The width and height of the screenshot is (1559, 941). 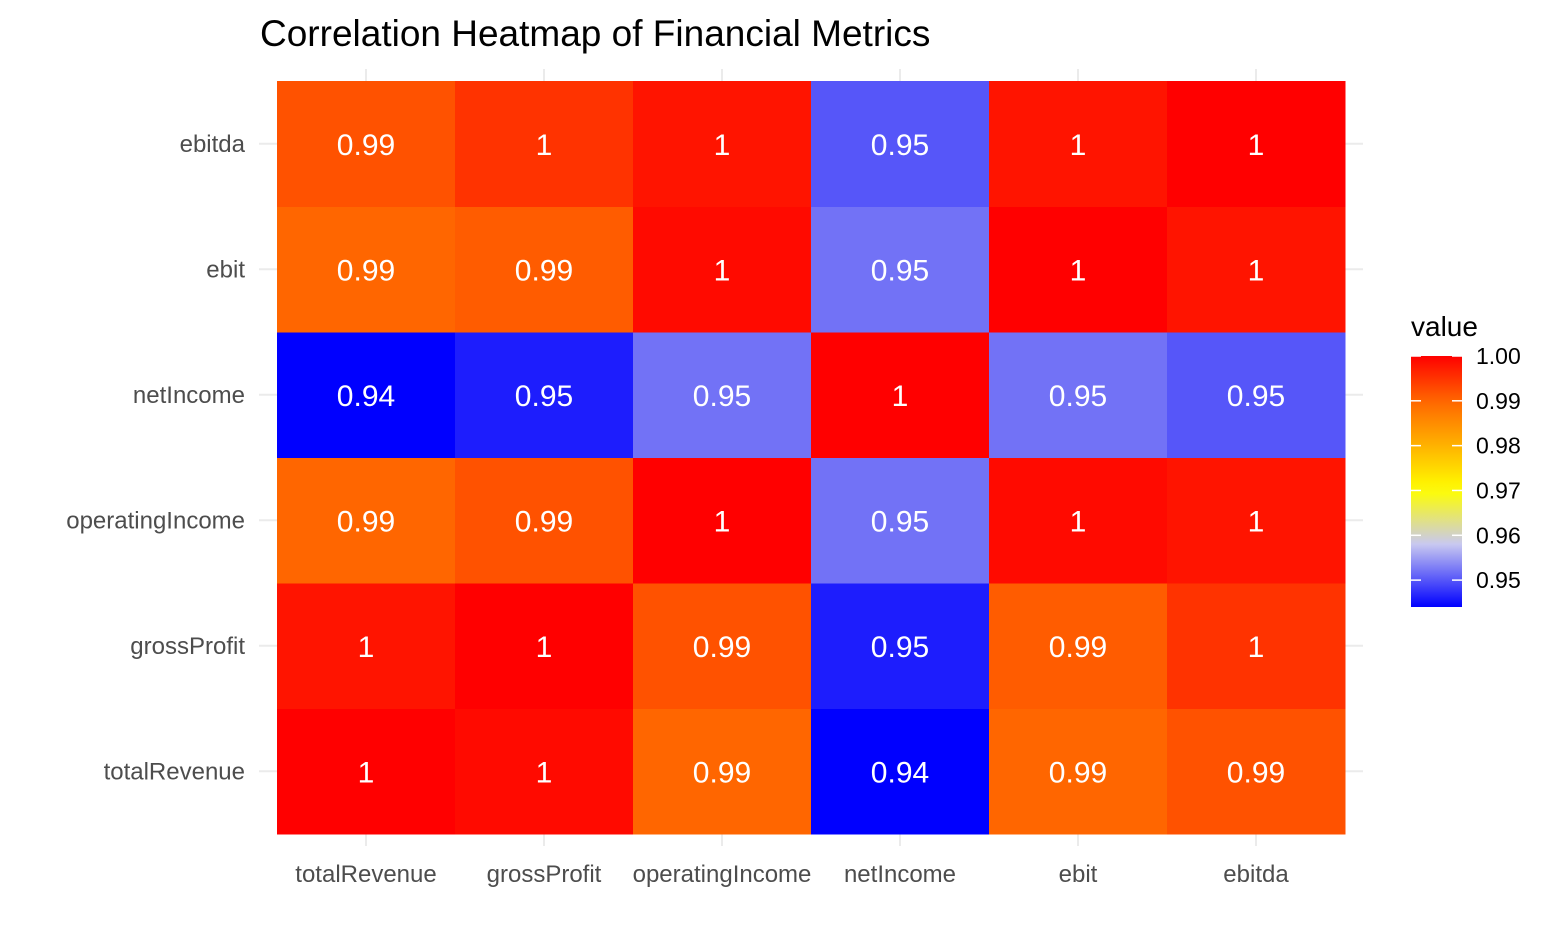 I want to click on legend-tick-label: 0.98, so click(x=1498, y=446).